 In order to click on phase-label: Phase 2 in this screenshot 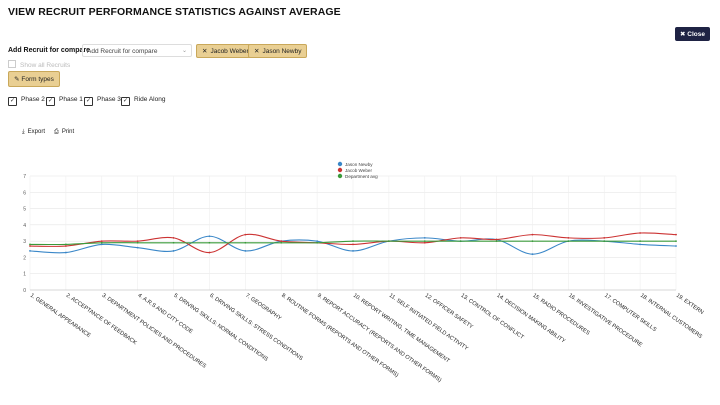, I will do `click(33, 99)`.